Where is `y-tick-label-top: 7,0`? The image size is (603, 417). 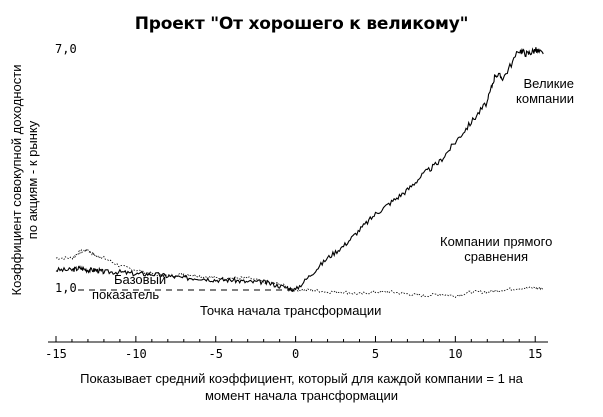
y-tick-label-top: 7,0 is located at coordinates (66, 49).